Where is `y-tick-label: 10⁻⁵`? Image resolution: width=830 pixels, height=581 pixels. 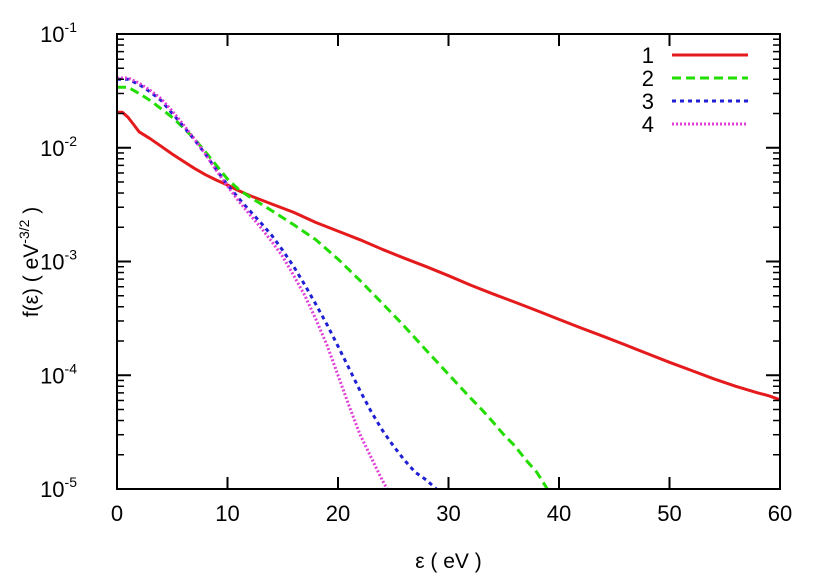
y-tick-label: 10⁻⁵ is located at coordinates (58, 488).